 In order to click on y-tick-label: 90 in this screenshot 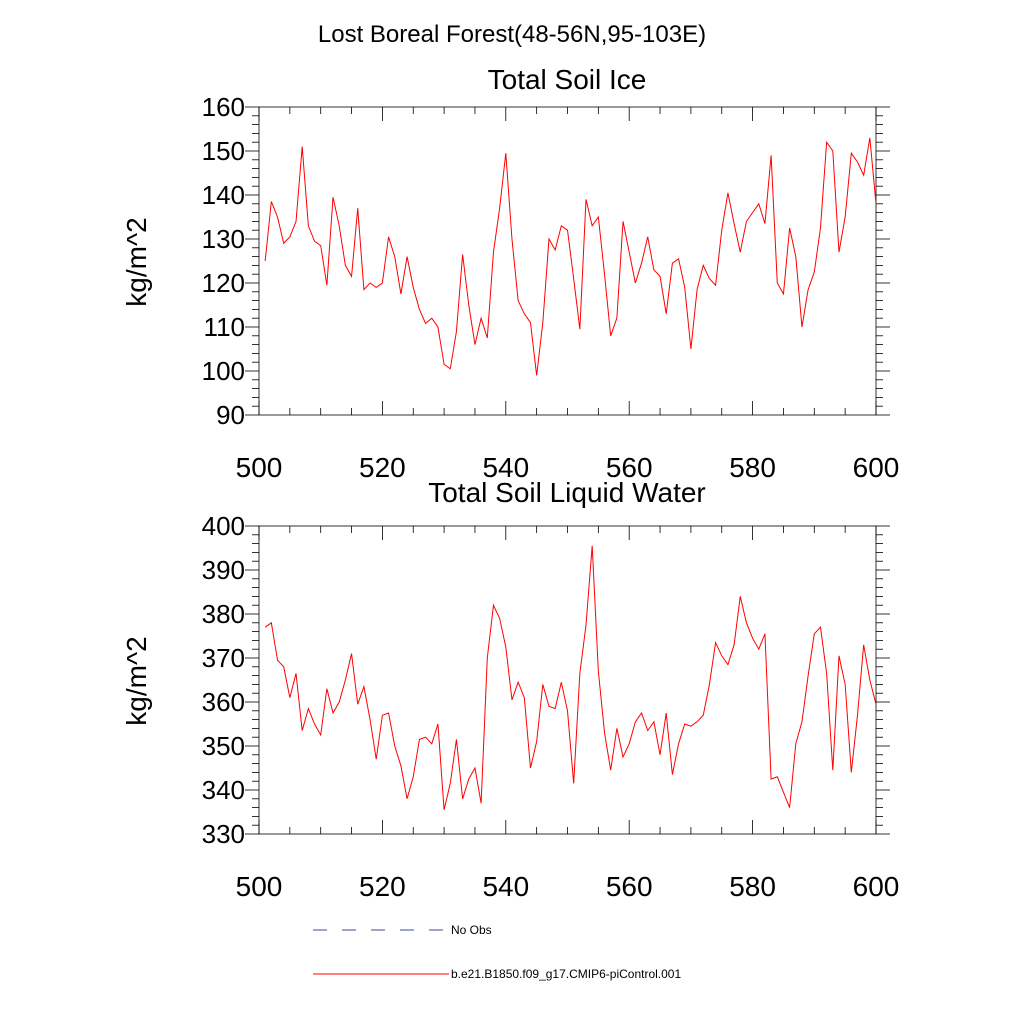, I will do `click(230, 415)`.